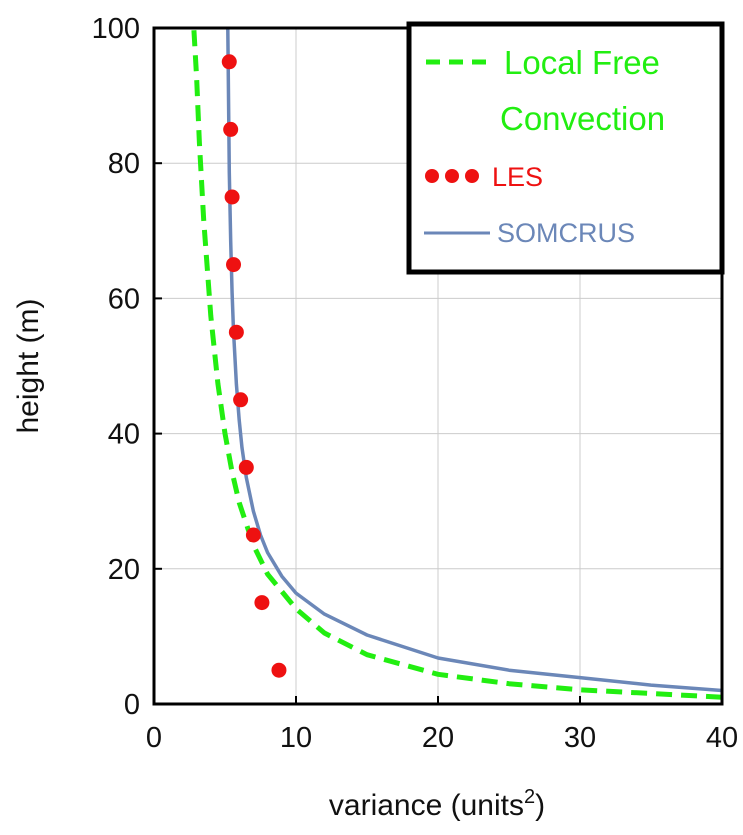 The height and width of the screenshot is (835, 743). What do you see at coordinates (124, 164) in the screenshot?
I see `y-tick-label: 80` at bounding box center [124, 164].